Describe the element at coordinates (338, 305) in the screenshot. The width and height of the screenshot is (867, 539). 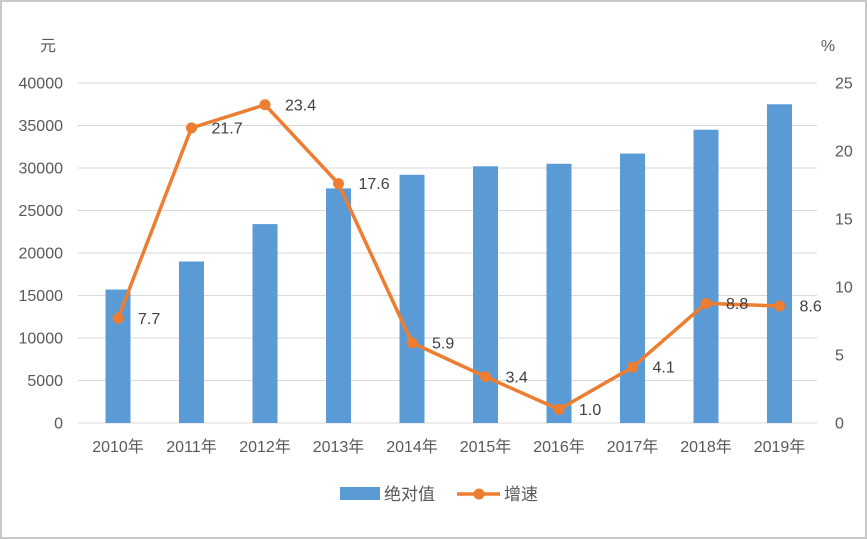
I see `bar-2013年` at that location.